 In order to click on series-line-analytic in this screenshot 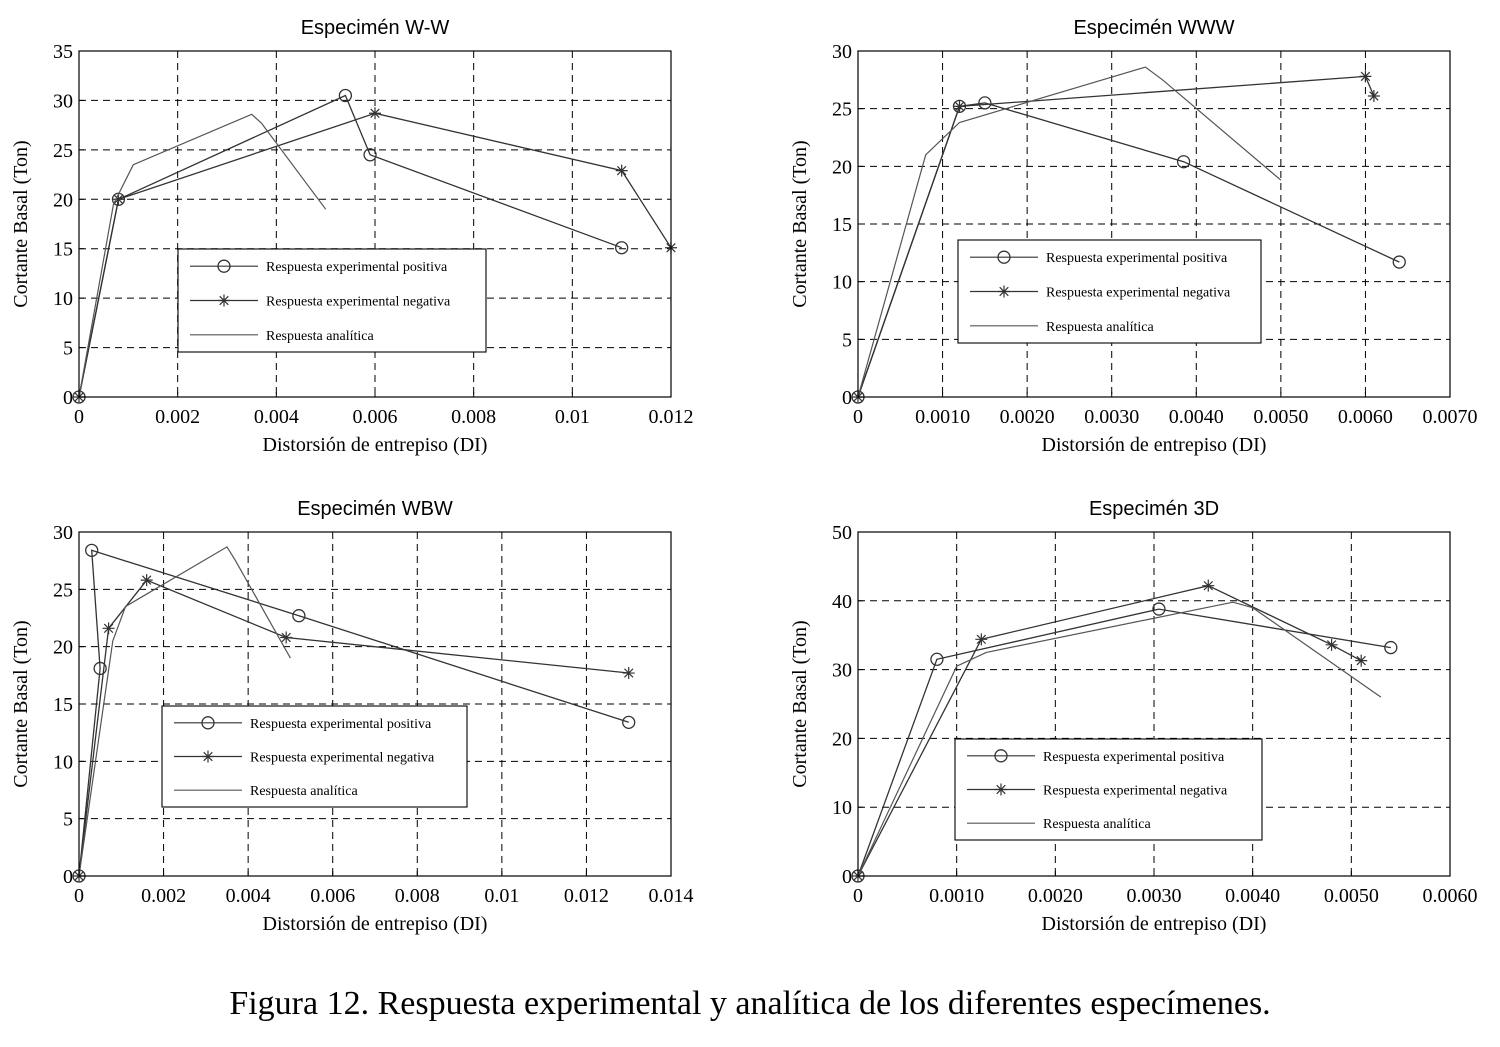, I will do `click(1119, 739)`.